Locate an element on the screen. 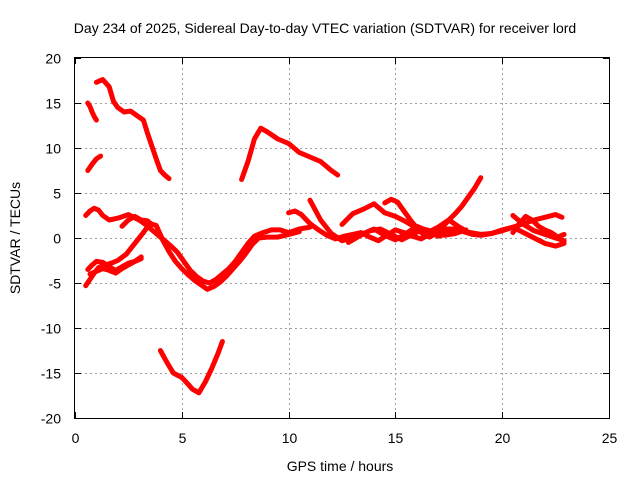 The height and width of the screenshot is (480, 640). x-tick-label: 15 is located at coordinates (396, 438).